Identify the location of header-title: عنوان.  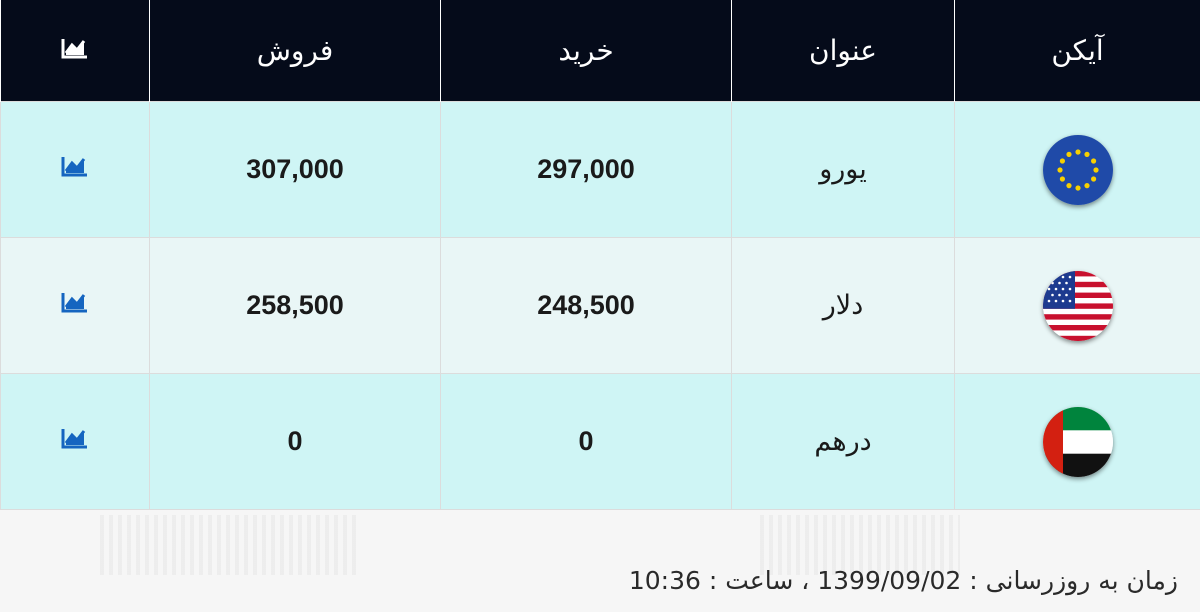
(843, 51).